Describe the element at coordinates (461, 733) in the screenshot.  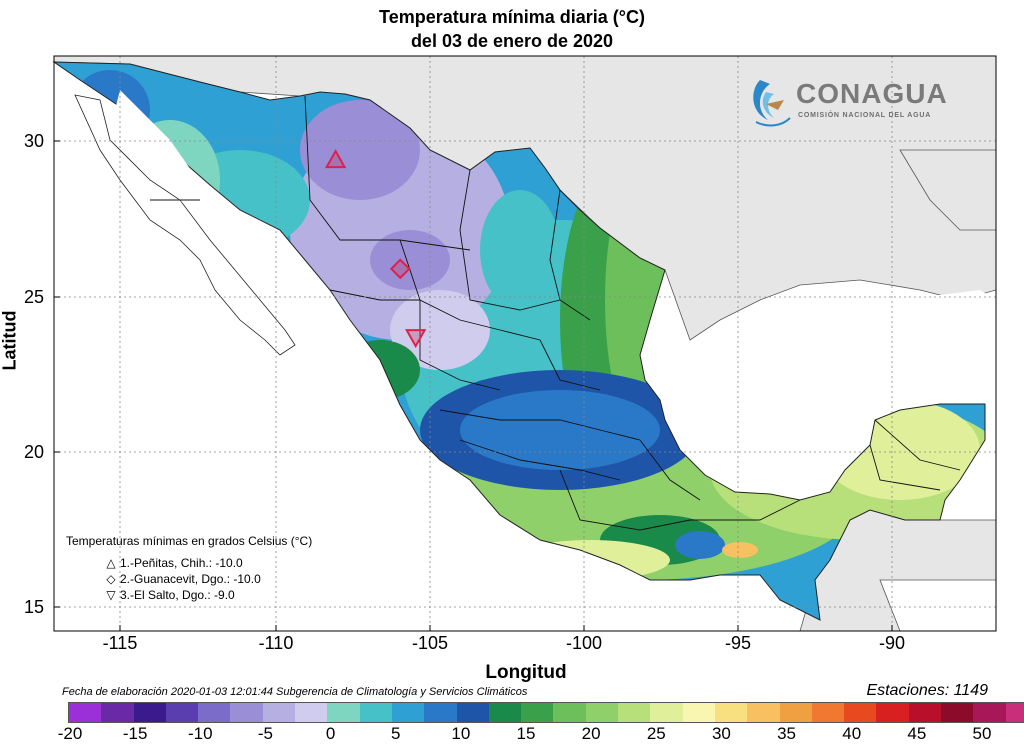
I see `colorbar-label: 10` at that location.